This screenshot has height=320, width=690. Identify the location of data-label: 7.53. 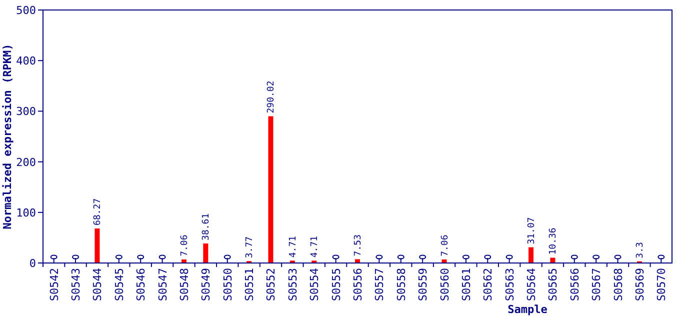
(359, 245).